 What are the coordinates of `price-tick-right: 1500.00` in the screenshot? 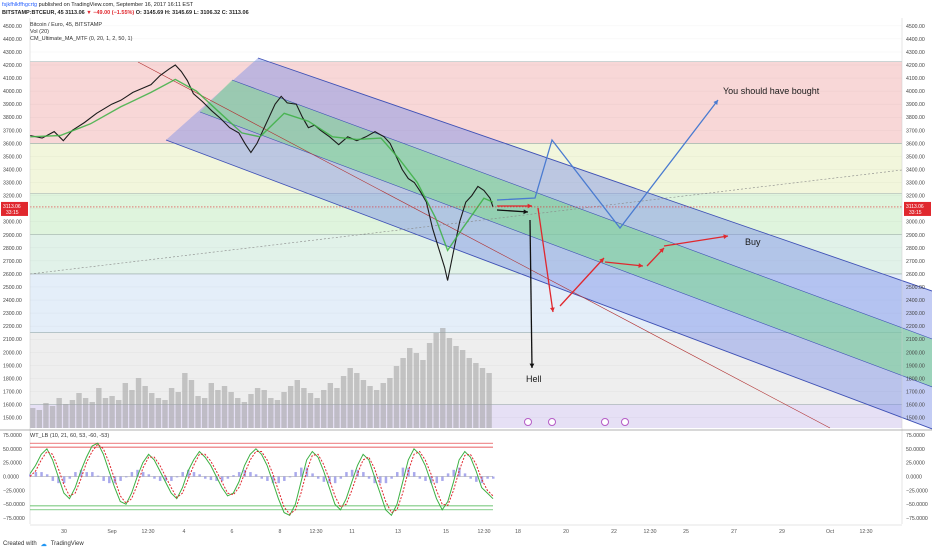 It's located at (915, 419).